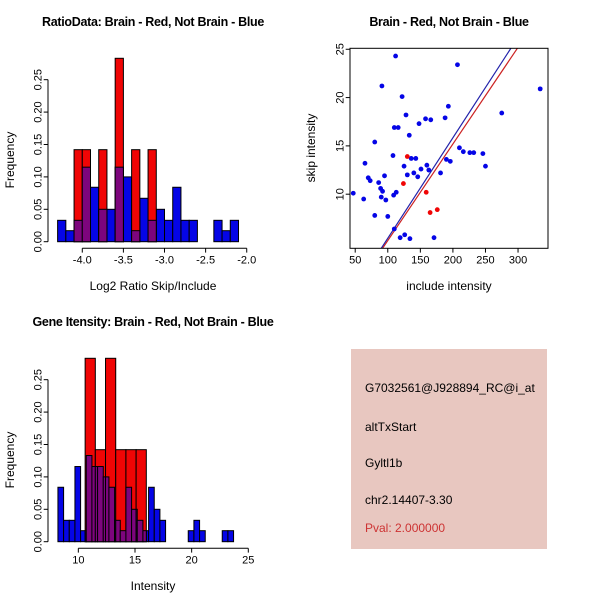  Describe the element at coordinates (115, 499) in the screenshot. I see `overlap-bars` at that location.